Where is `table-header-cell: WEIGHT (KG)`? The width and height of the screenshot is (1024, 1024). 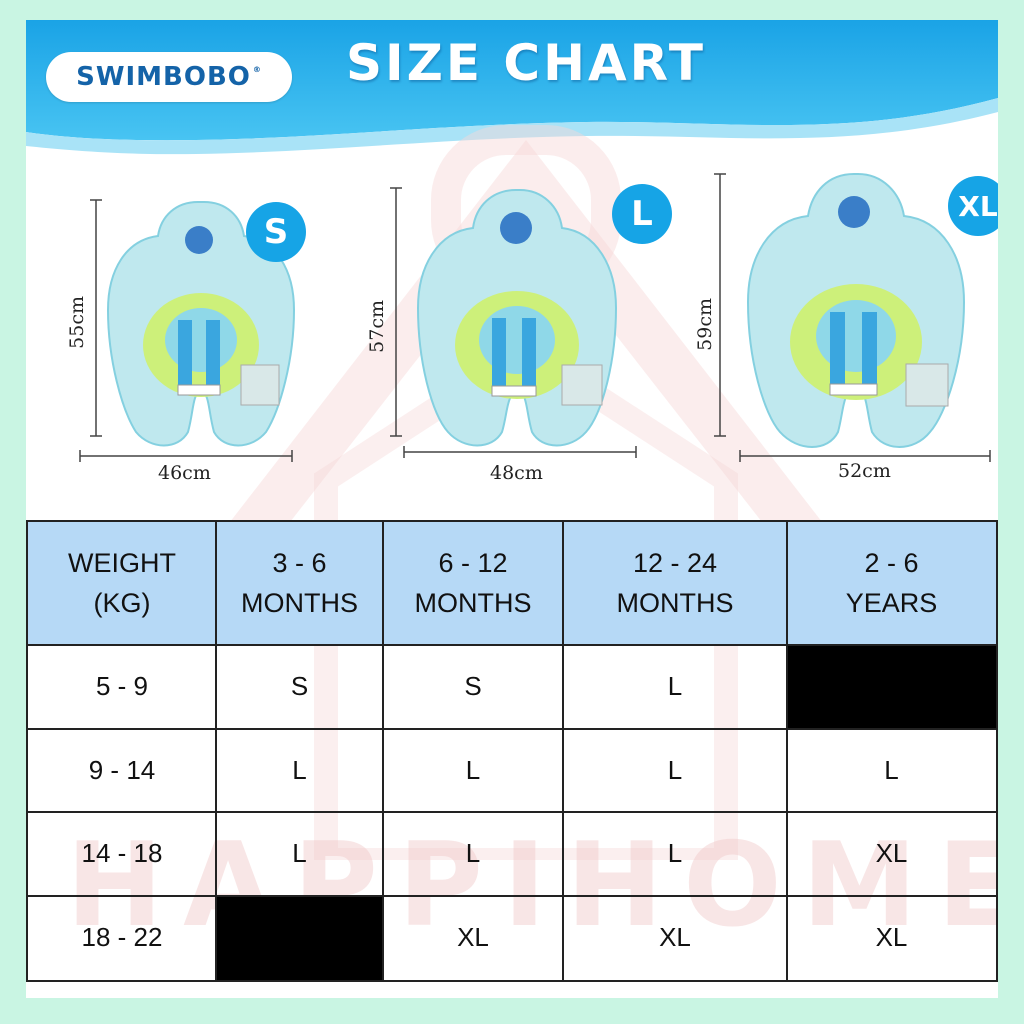
table-header-cell: WEIGHT (KG) is located at coordinates (122, 583).